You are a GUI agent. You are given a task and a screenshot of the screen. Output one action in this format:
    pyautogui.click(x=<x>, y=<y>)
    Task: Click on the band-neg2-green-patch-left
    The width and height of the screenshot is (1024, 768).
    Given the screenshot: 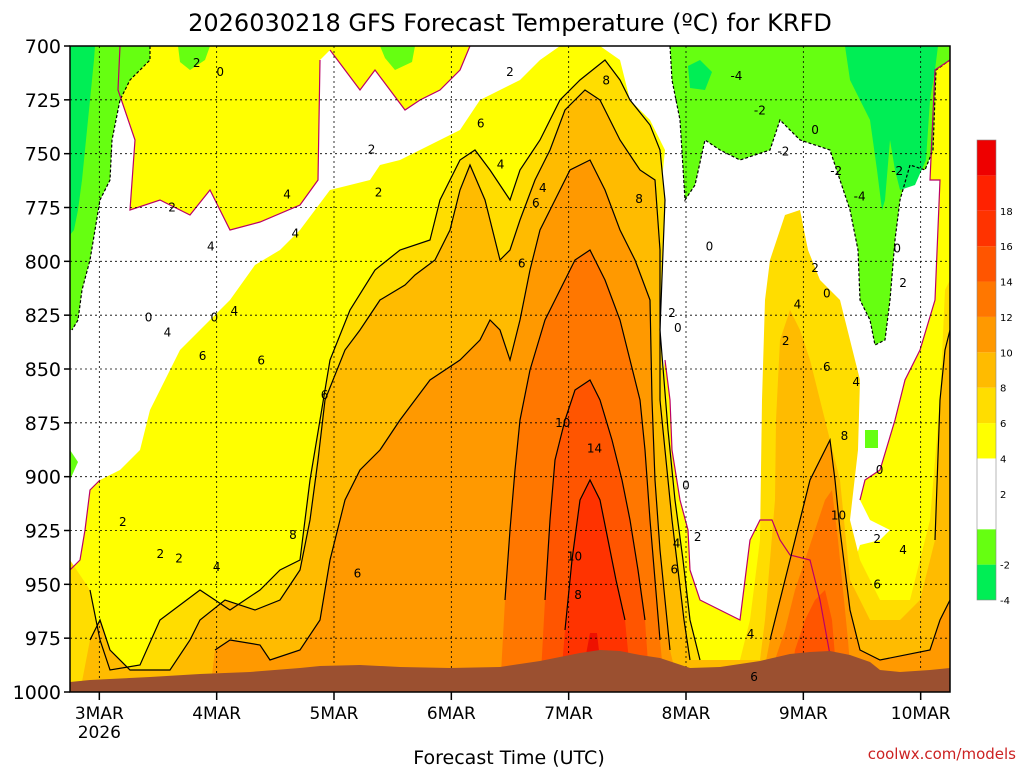 What is the action you would take?
    pyautogui.click(x=74, y=465)
    